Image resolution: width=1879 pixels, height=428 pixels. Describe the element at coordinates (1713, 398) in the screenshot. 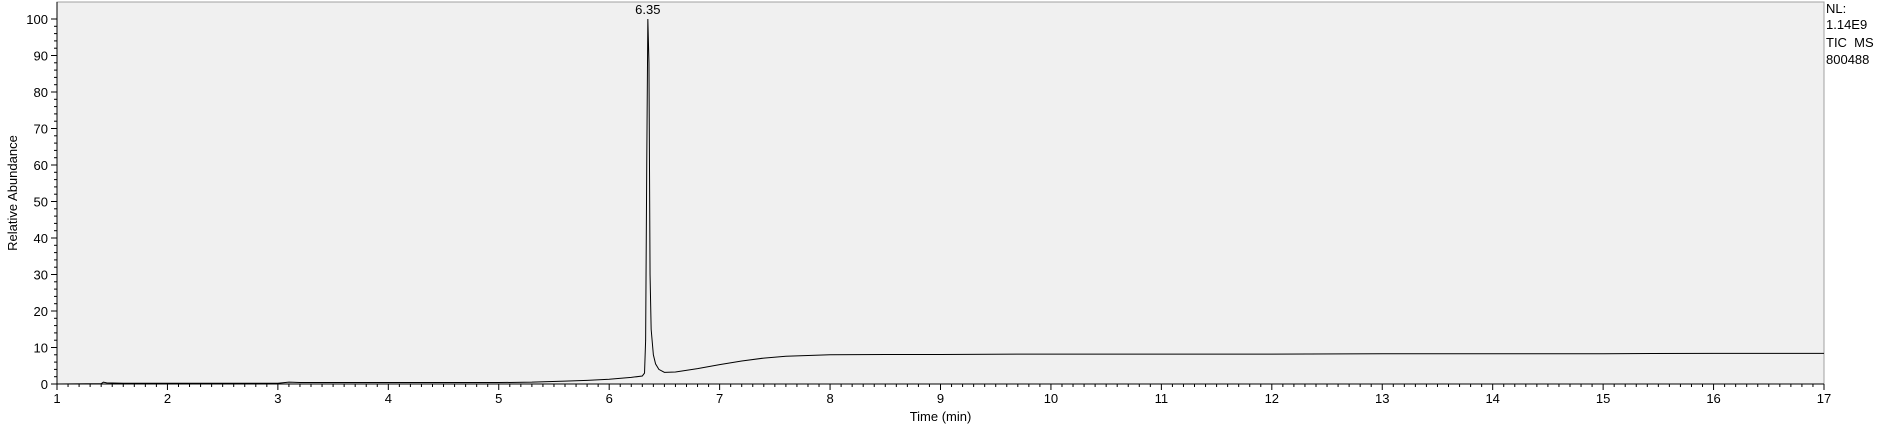

I see `x-tick-label: 16` at that location.